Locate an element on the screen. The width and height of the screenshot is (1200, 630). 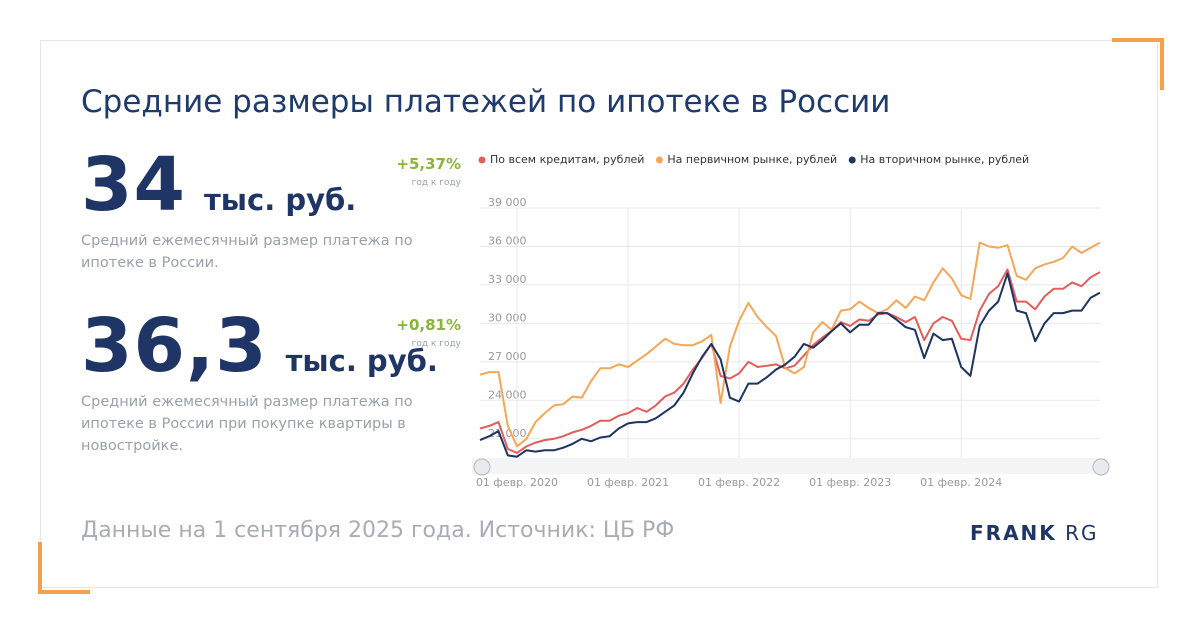
x-tick-label: 01 февр. 2020 is located at coordinates (517, 482).